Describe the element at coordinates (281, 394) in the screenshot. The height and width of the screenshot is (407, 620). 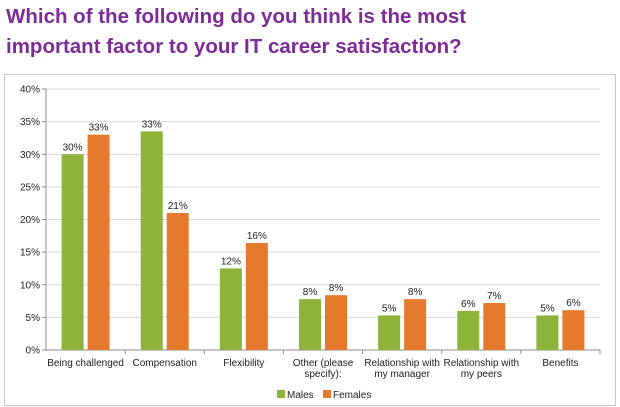
I see `legend-swatch-males` at that location.